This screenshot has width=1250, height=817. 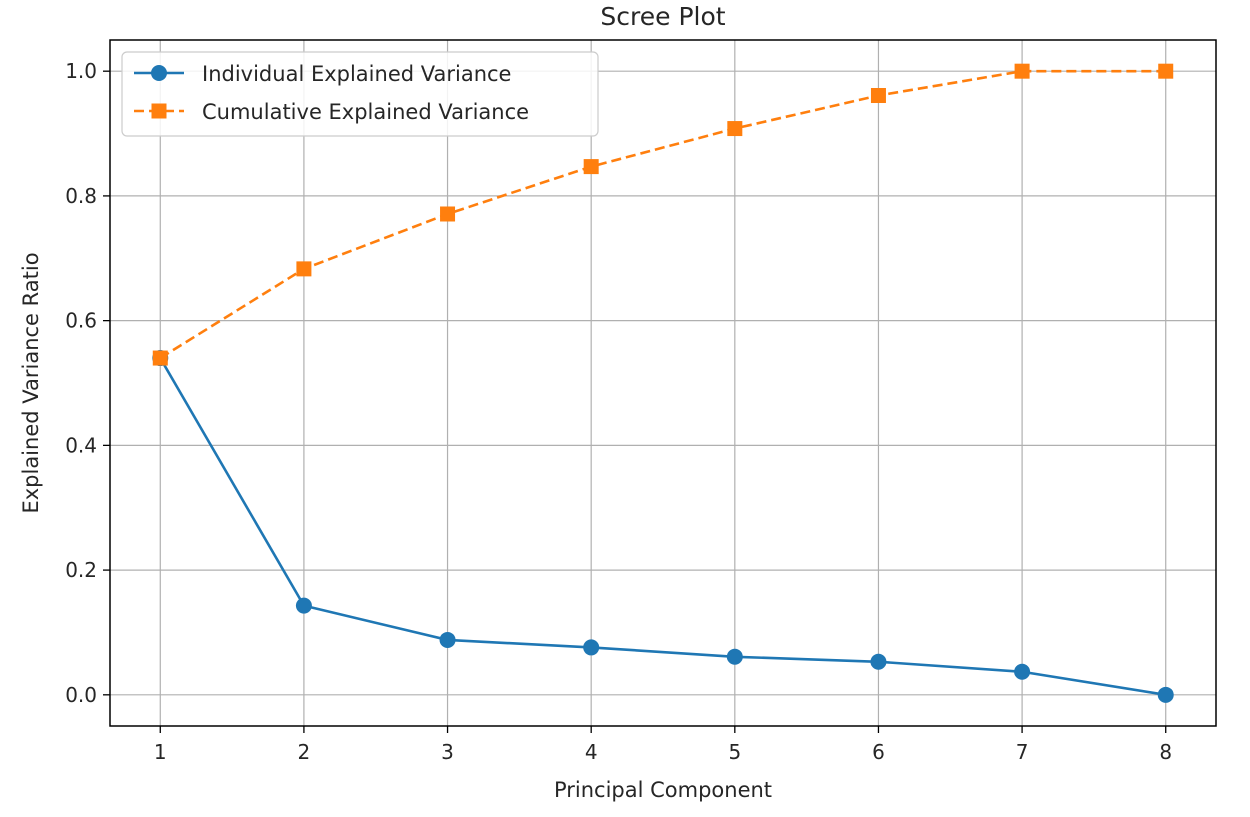 What do you see at coordinates (1022, 752) in the screenshot?
I see `x-tick-label: 7` at bounding box center [1022, 752].